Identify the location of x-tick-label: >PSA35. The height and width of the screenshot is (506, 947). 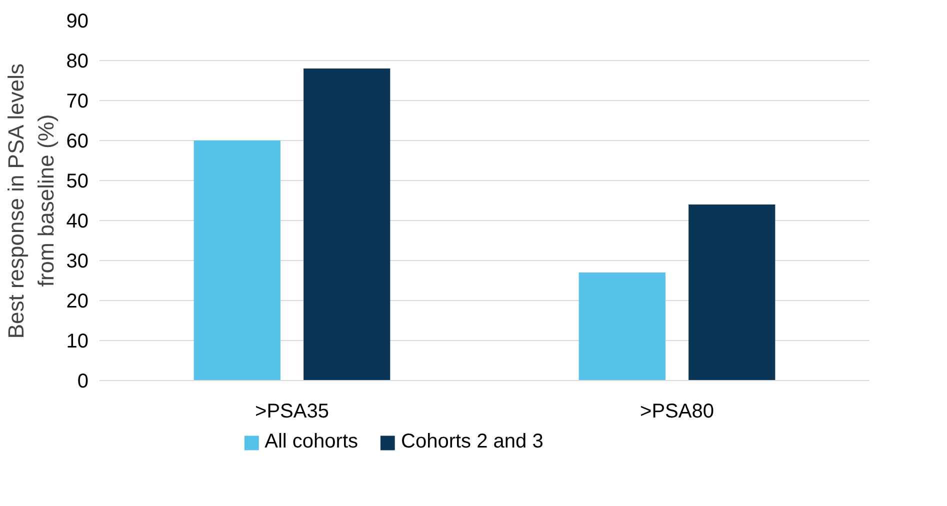
(292, 411).